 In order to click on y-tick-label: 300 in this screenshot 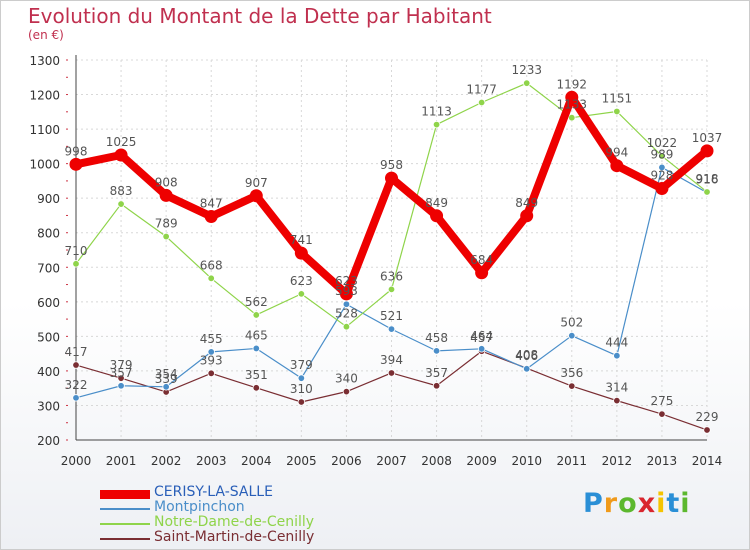, I will do `click(48, 406)`.